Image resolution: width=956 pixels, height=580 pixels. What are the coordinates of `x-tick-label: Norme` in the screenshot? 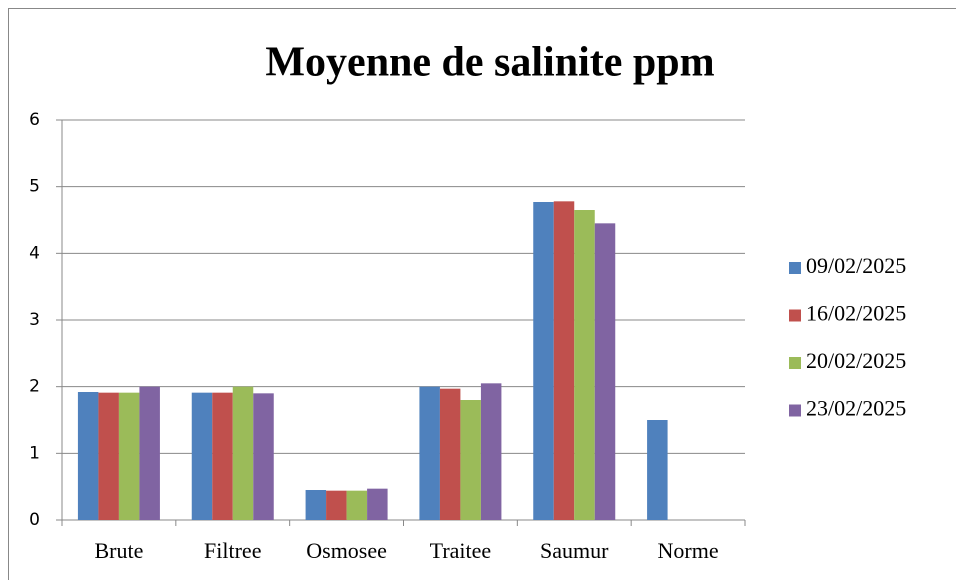 It's located at (688, 550).